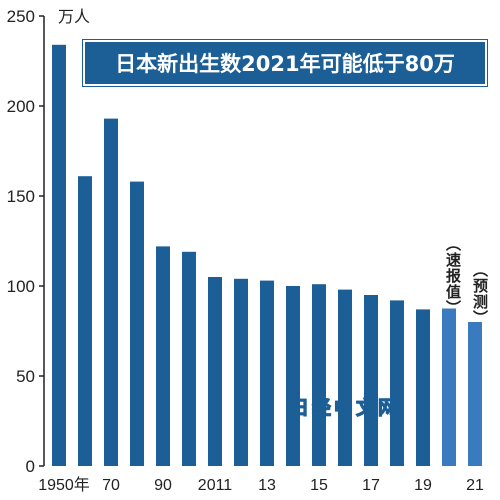  Describe the element at coordinates (21, 106) in the screenshot. I see `y-tick-label: 200` at that location.